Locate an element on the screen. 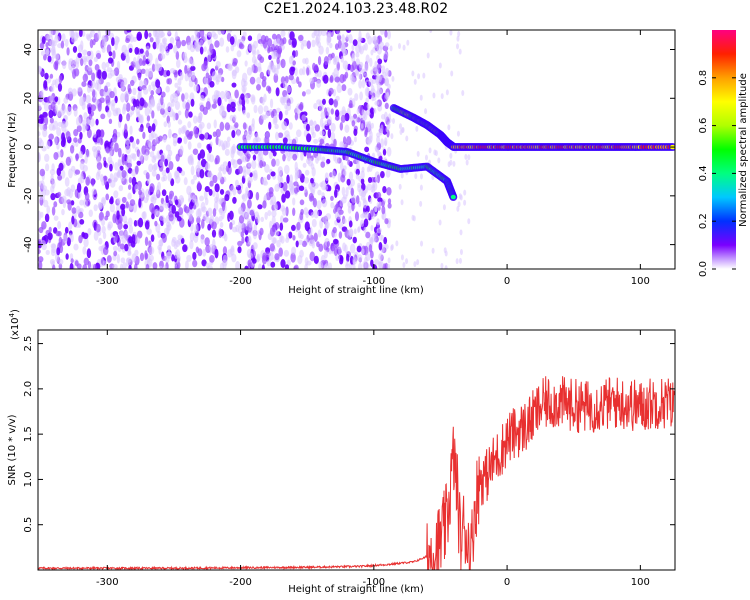 This screenshot has width=750, height=600. y-tick-label: 1.5 is located at coordinates (28, 434).